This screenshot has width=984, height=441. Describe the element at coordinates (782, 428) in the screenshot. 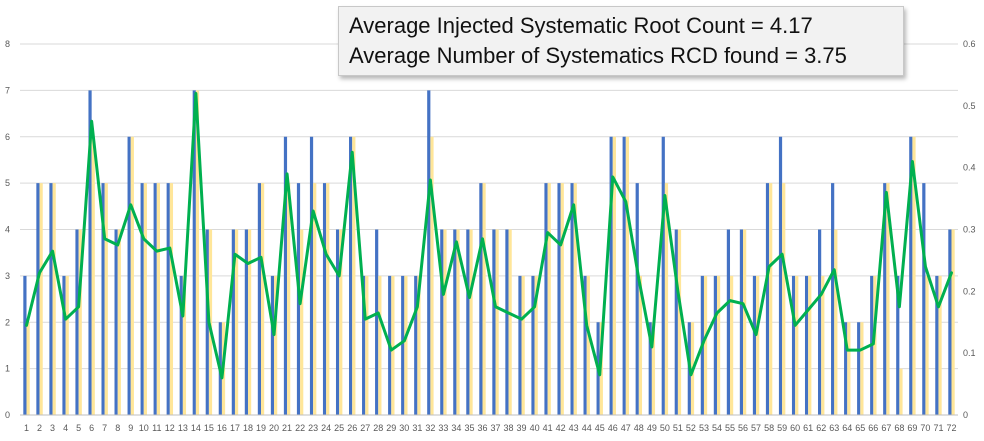

I see `x-tick-label: 59` at that location.